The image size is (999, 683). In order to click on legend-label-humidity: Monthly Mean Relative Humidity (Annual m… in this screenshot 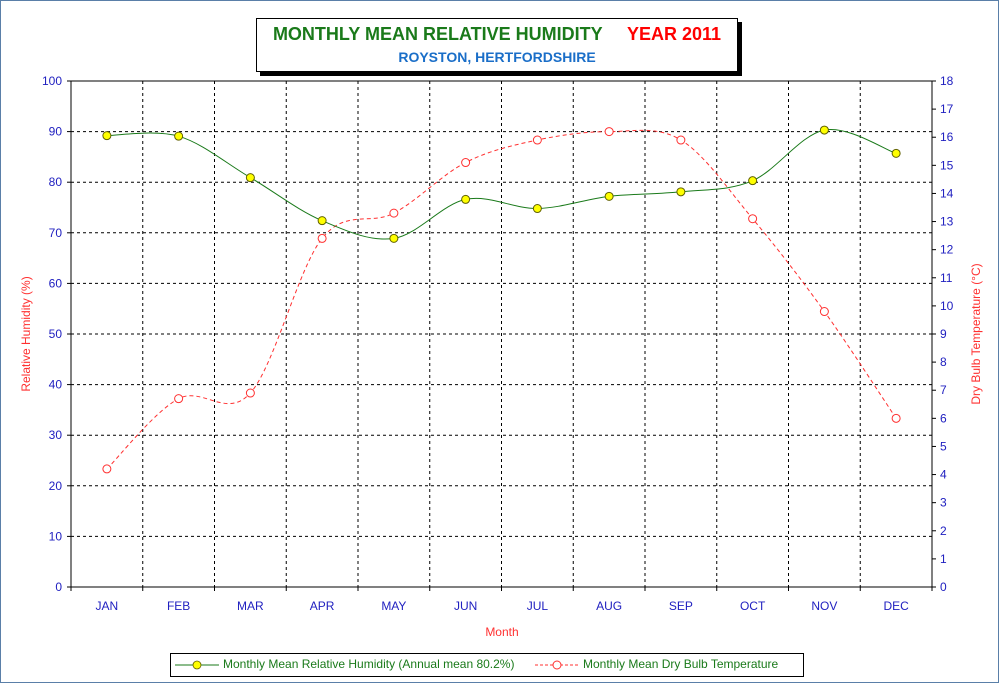, I will do `click(369, 664)`.